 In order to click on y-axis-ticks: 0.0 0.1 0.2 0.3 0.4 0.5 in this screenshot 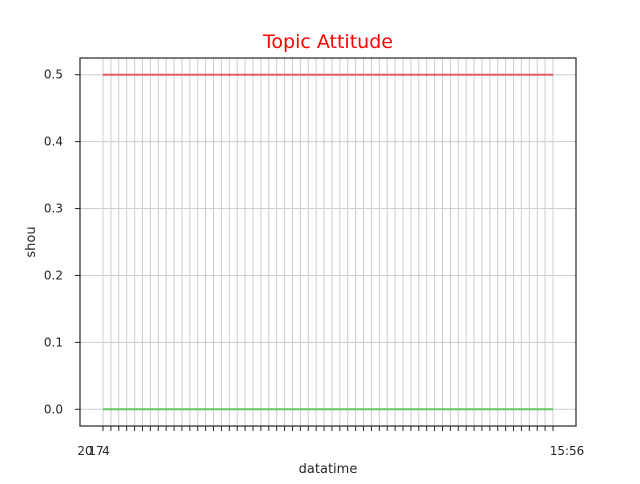, I will do `click(62, 242)`.